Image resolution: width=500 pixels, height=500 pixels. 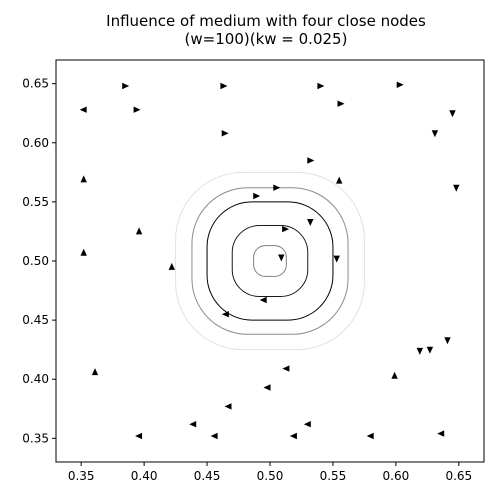 I want to click on x-tick-label-6: 0.65, so click(x=458, y=476).